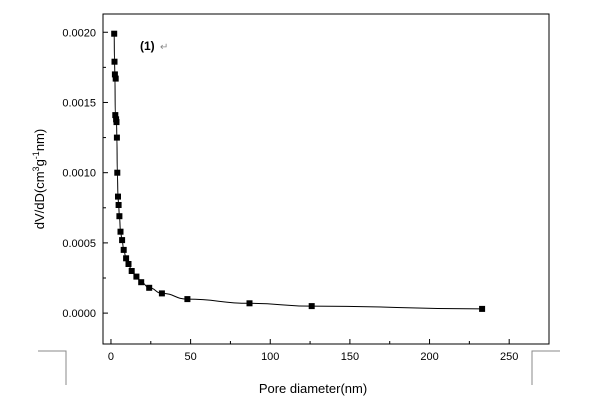  I want to click on x-tick-label: 0, so click(111, 357).